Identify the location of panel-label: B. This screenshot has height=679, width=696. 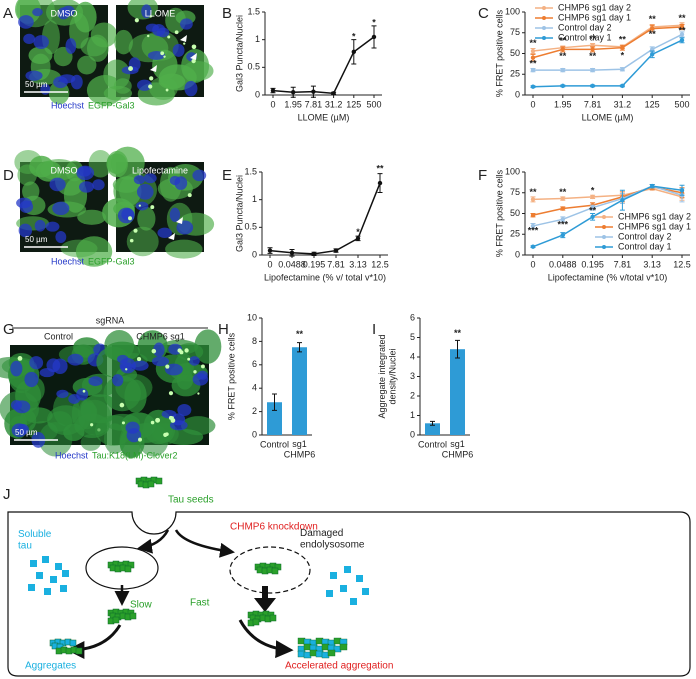
(227, 13).